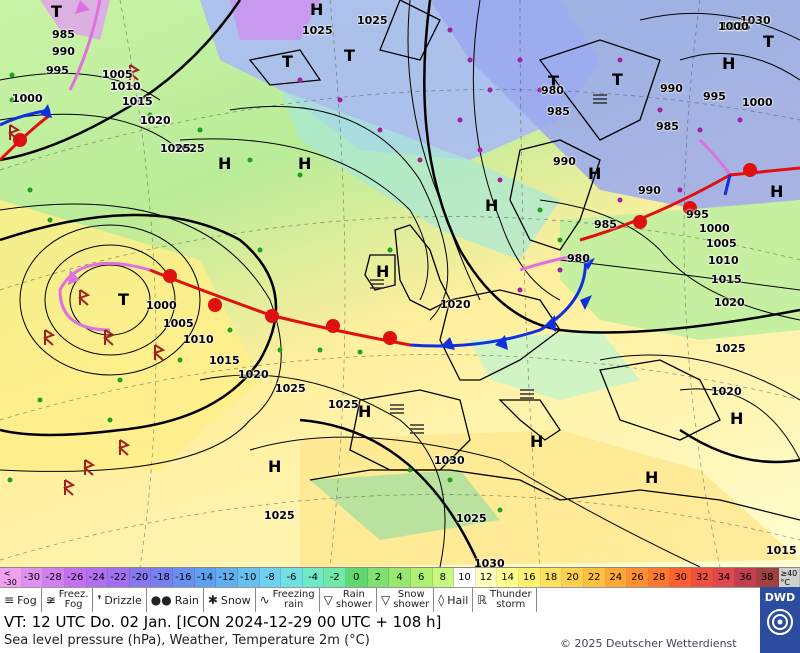  I want to click on scale-cell: 28, so click(659, 578).